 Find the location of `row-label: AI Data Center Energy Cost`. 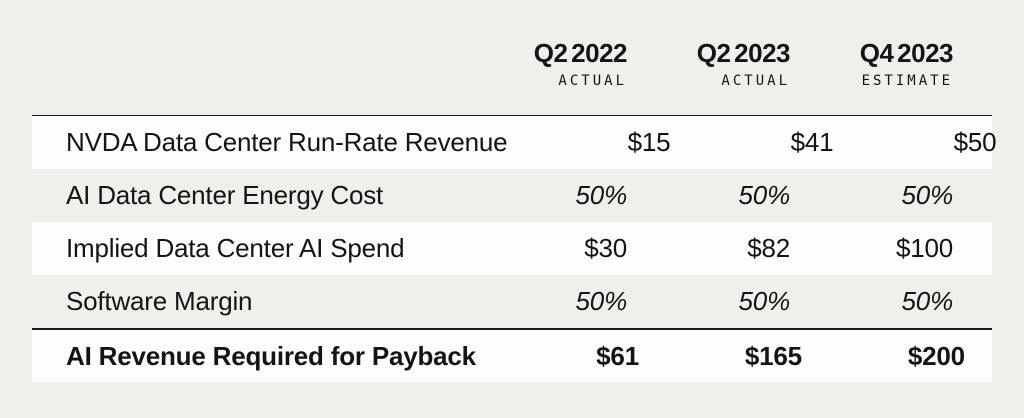

row-label: AI Data Center Energy Cost is located at coordinates (225, 195).